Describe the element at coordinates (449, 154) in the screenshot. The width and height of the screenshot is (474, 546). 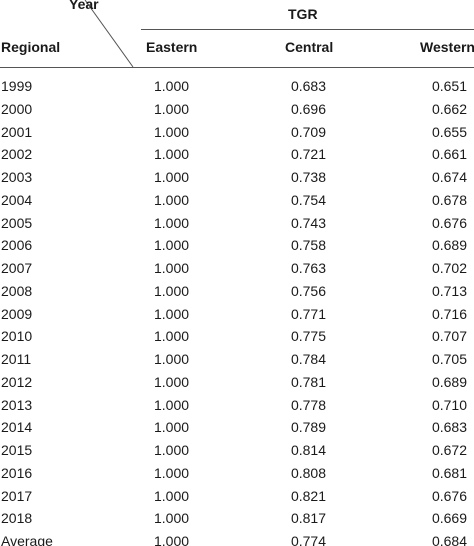
I see `cell-western: 0.661` at that location.